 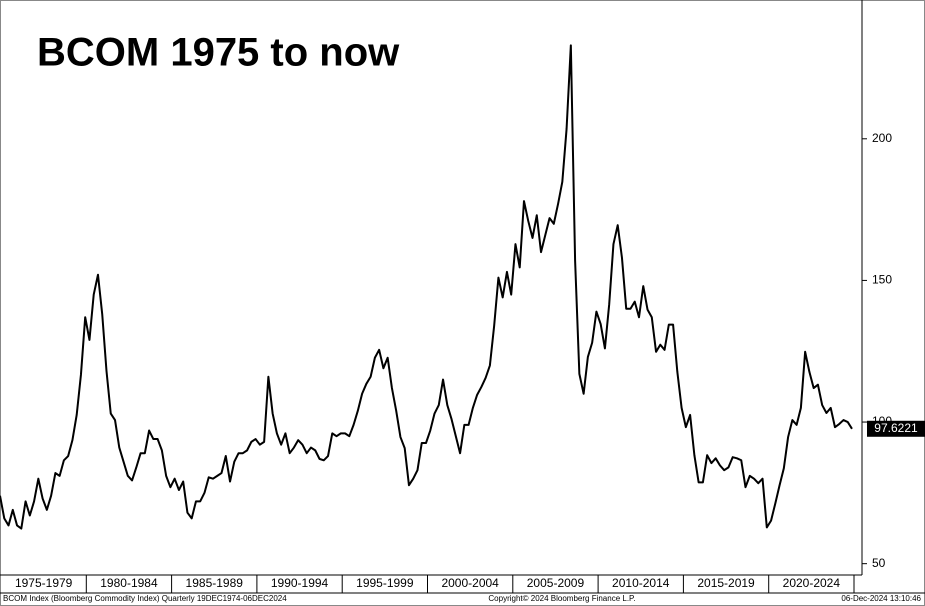 What do you see at coordinates (882, 138) in the screenshot?
I see `y-tick-label: 200` at bounding box center [882, 138].